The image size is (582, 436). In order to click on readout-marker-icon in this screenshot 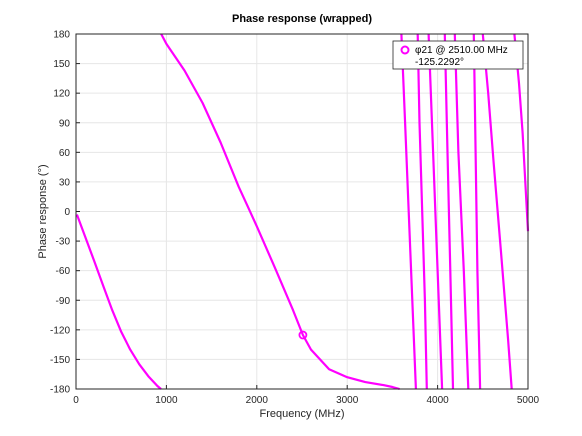, I will do `click(405, 50)`.